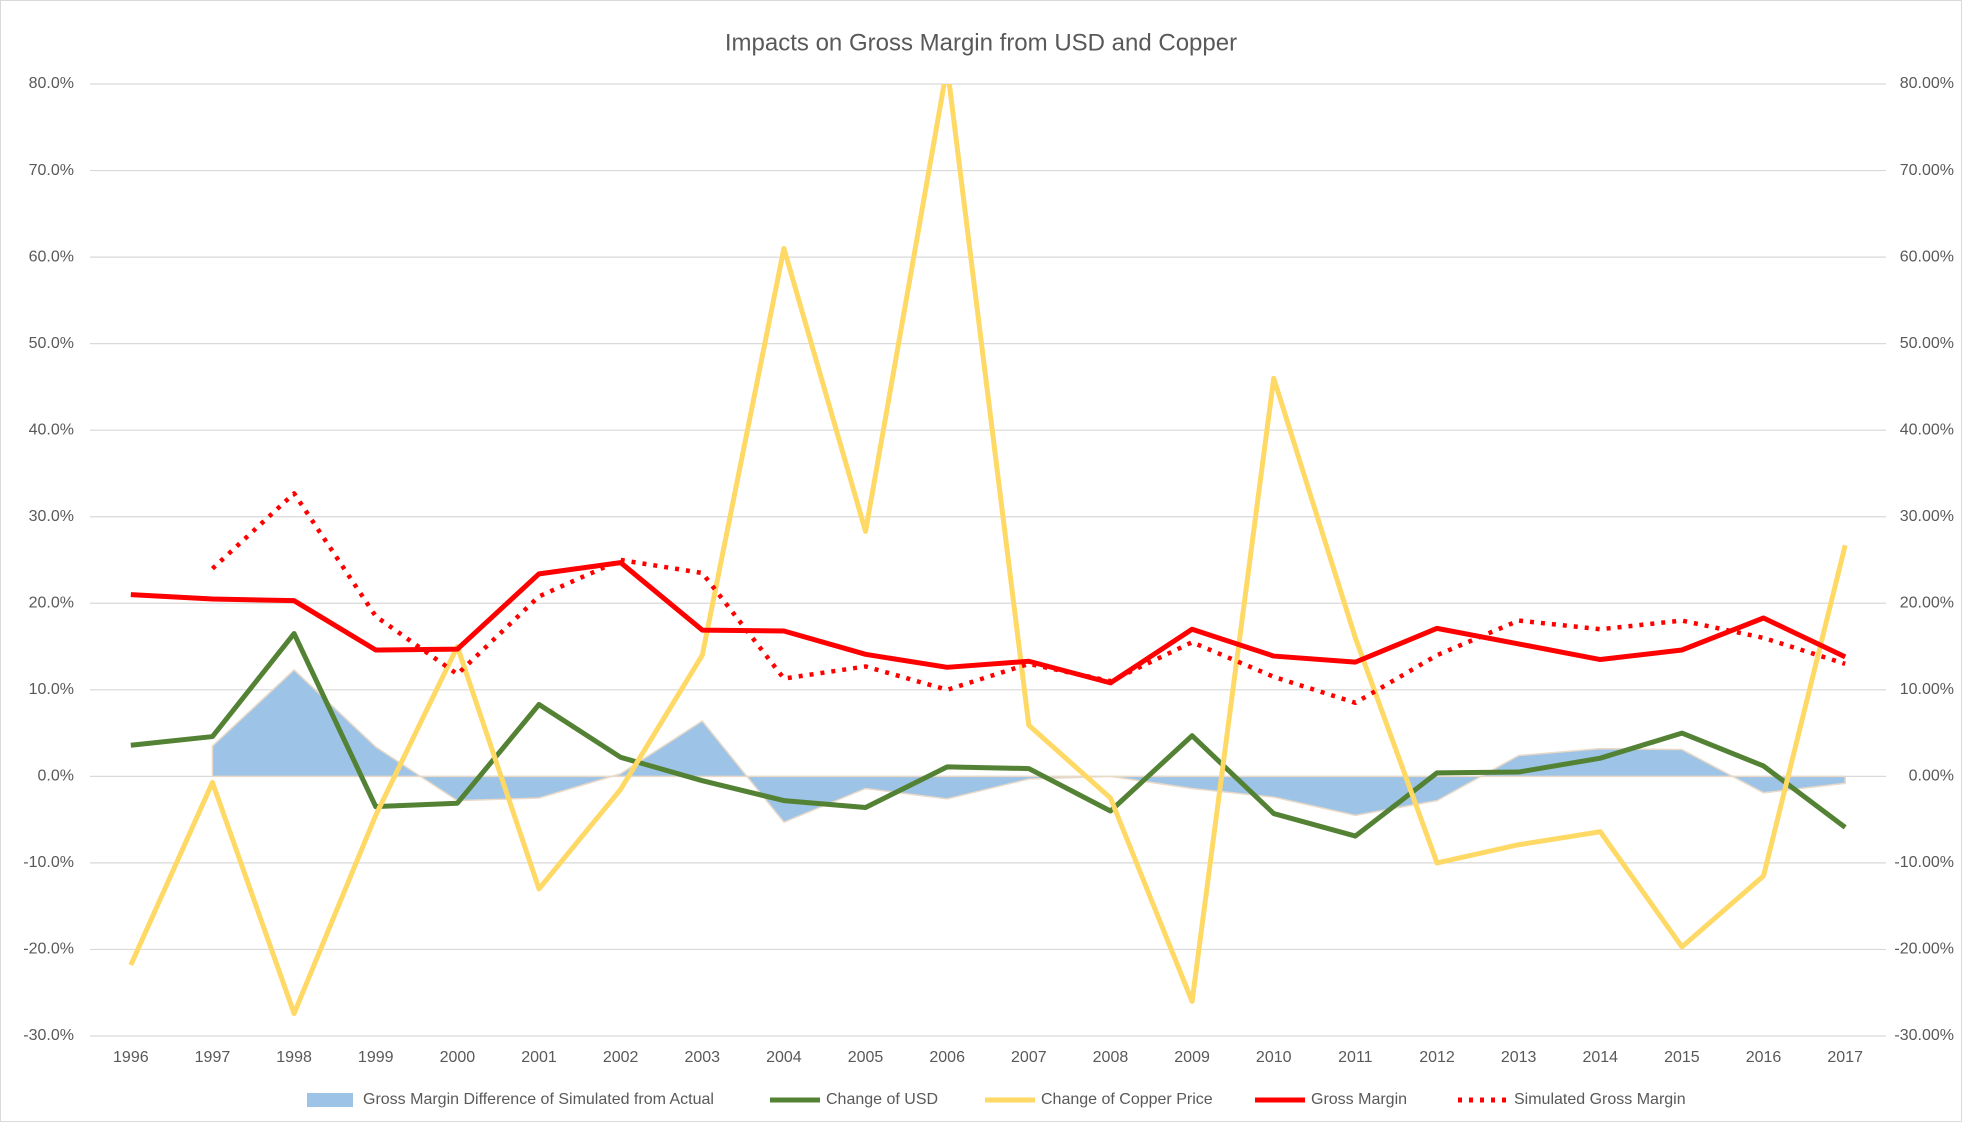 This screenshot has height=1122, width=1962. What do you see at coordinates (621, 1057) in the screenshot?
I see `x-tick-label: 2002` at bounding box center [621, 1057].